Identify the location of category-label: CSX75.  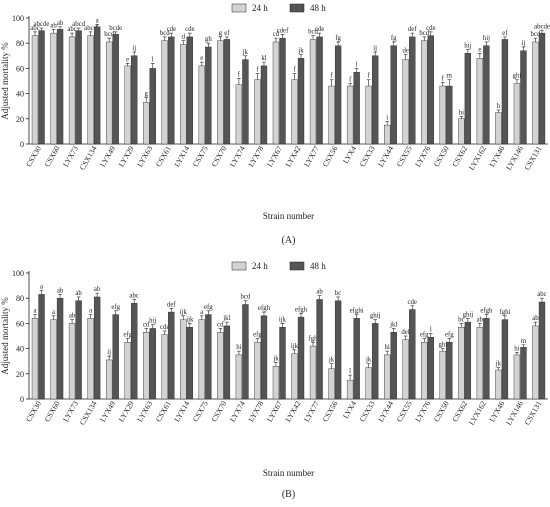
(200, 411).